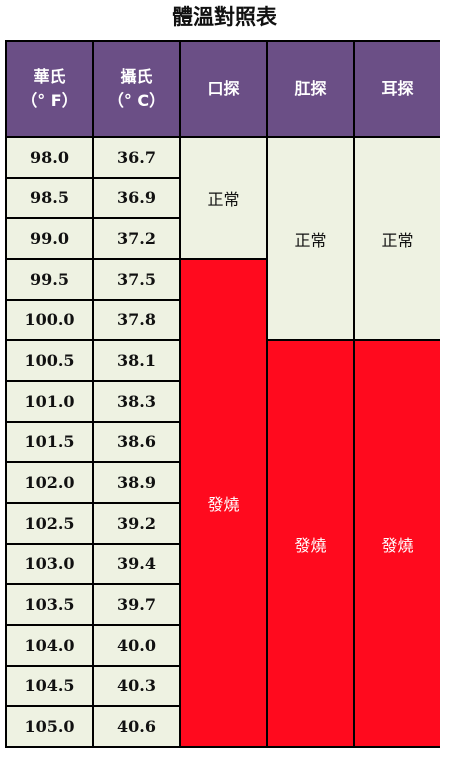 This screenshot has height=766, width=449. I want to click on table-row: 98.5 36.9, so click(223, 198).